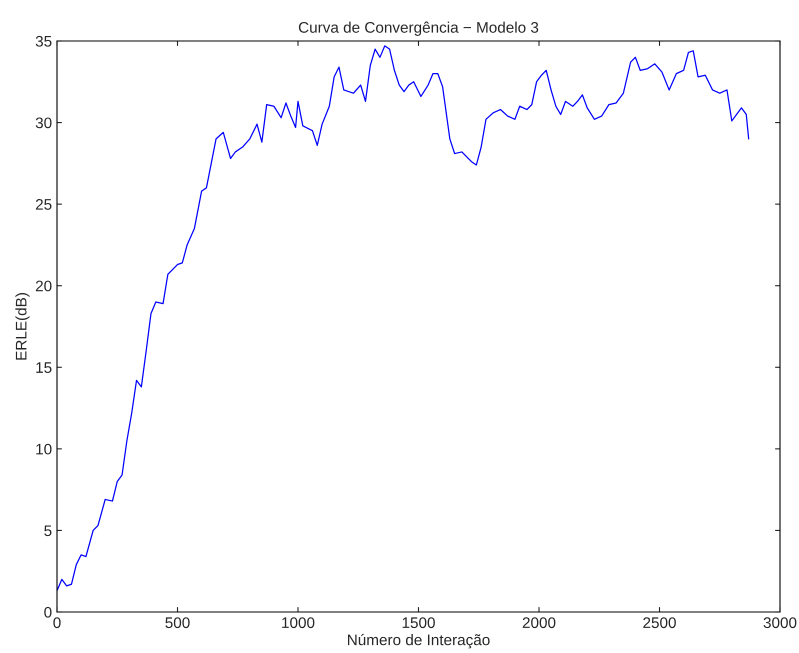 This screenshot has width=799, height=653. Describe the element at coordinates (659, 622) in the screenshot. I see `x-tick-label: 2500` at that location.